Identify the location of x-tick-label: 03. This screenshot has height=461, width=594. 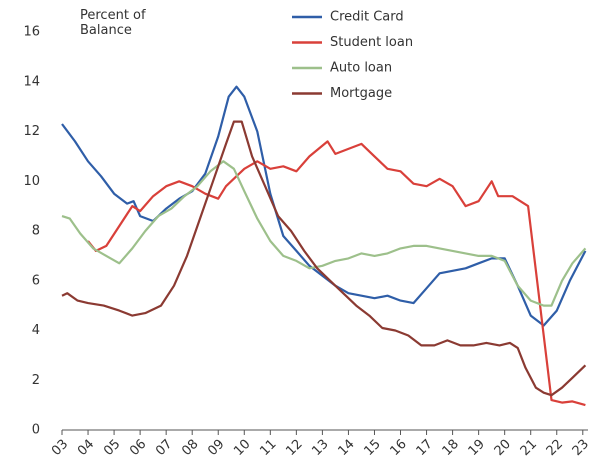
(60, 448).